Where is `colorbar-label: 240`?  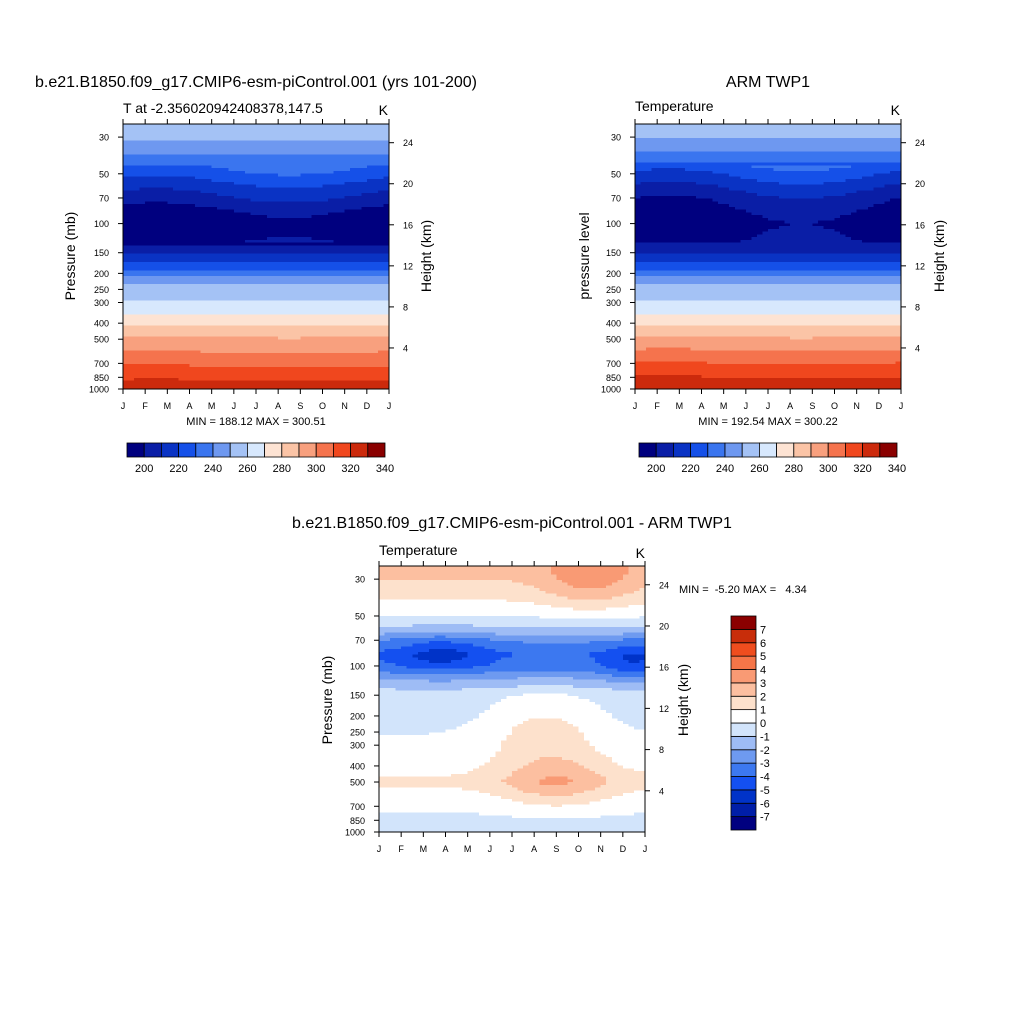
colorbar-label: 240 is located at coordinates (213, 469).